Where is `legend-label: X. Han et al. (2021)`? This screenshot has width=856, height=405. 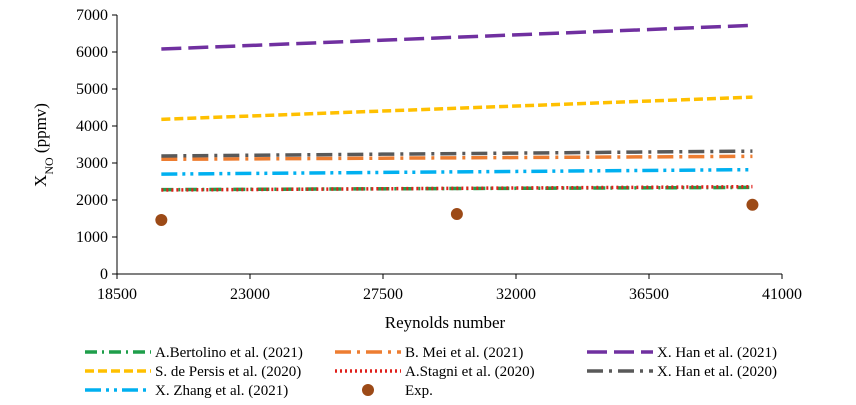
legend-label: X. Han et al. (2021) is located at coordinates (717, 353).